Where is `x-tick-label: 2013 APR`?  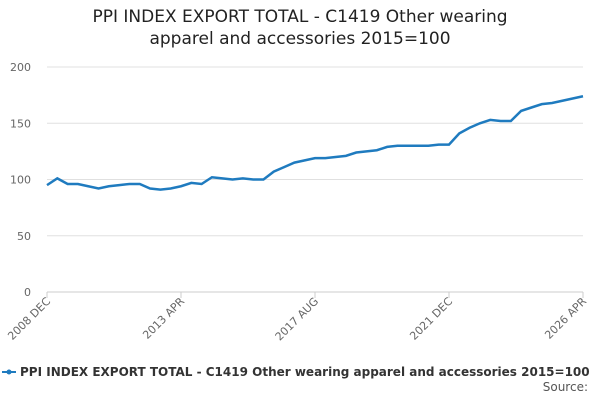
x-tick-label: 2013 APR is located at coordinates (163, 318).